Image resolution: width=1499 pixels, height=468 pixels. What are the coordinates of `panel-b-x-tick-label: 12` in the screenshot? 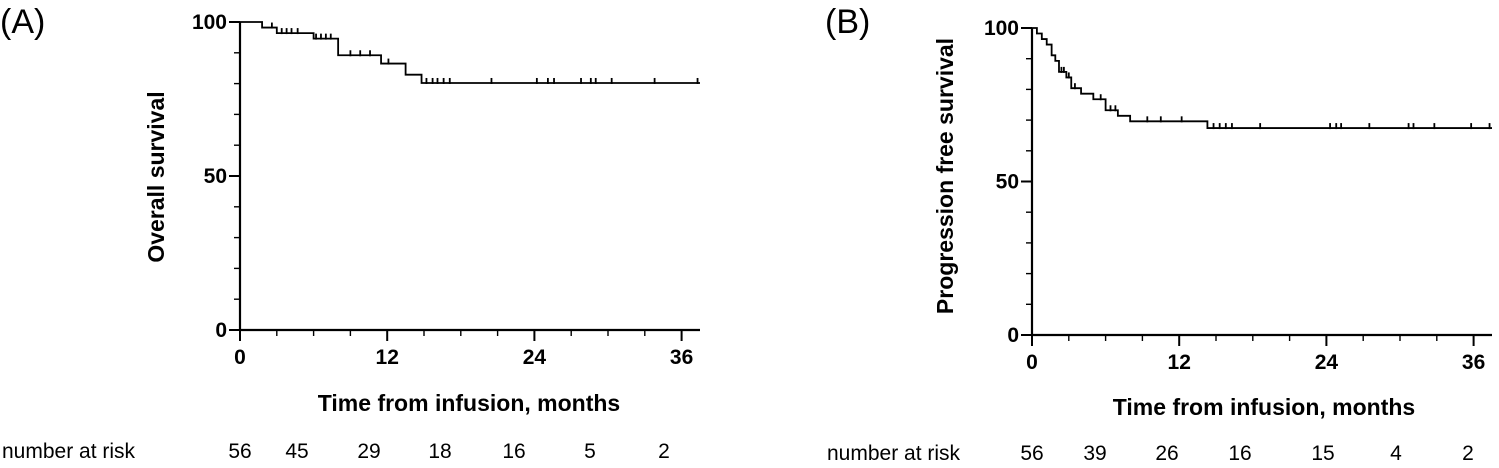 It's located at (1179, 362).